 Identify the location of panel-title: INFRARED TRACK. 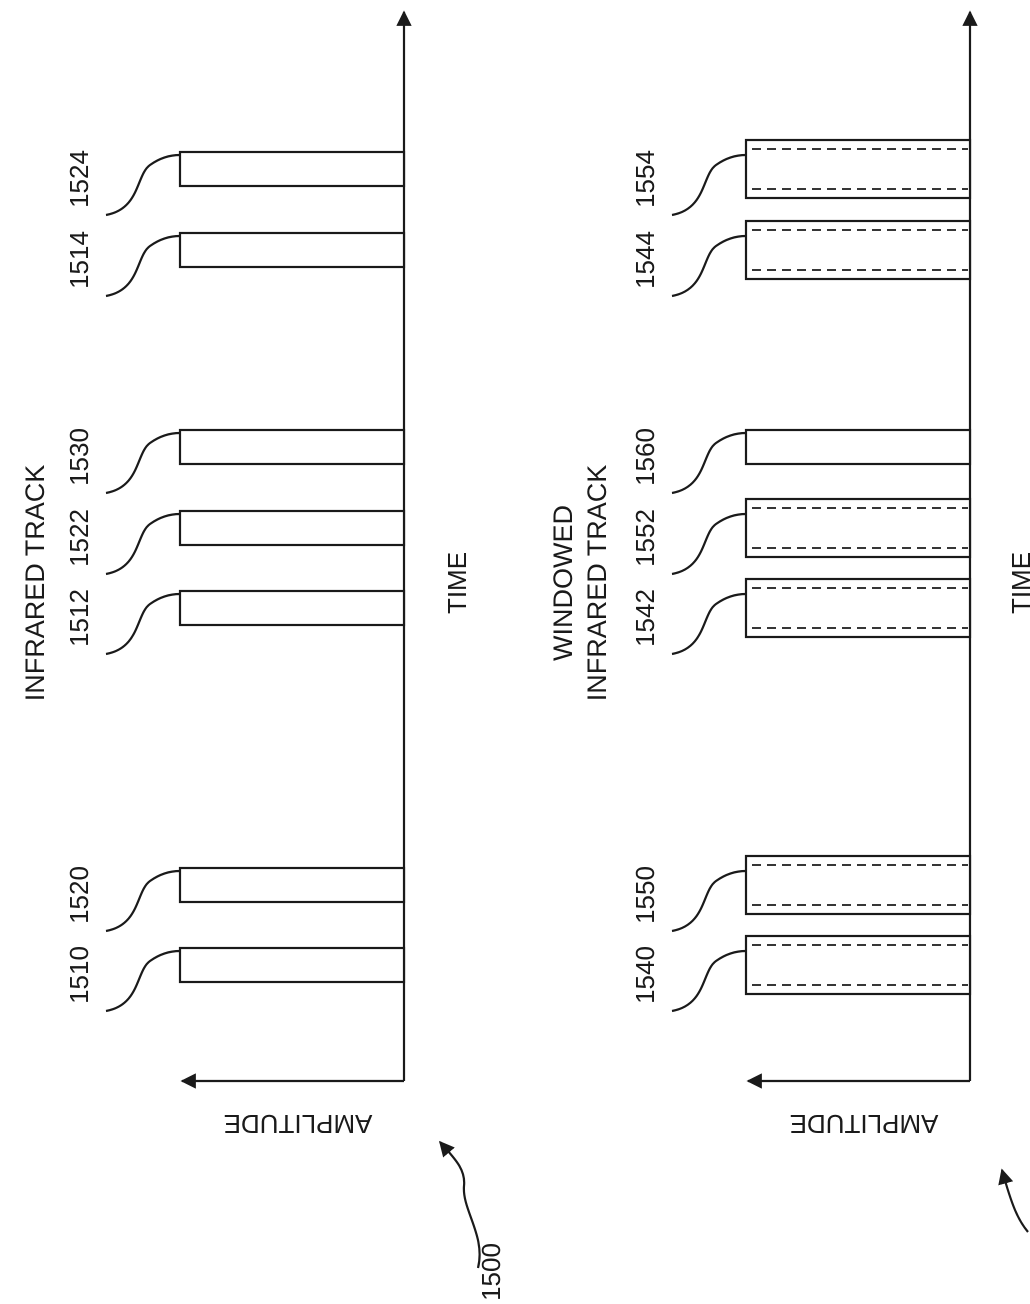
(35, 583).